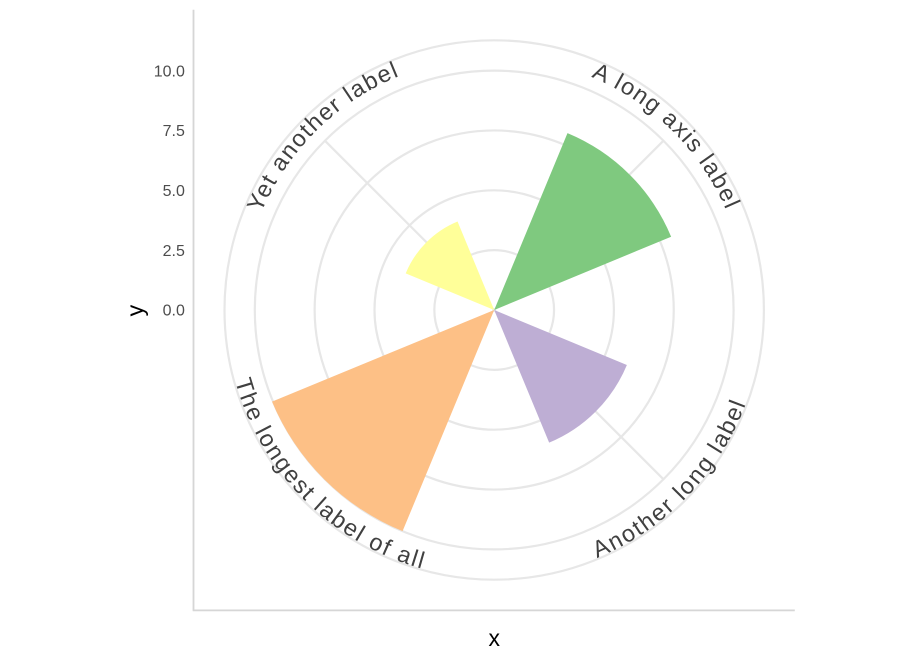 The height and width of the screenshot is (660, 924). What do you see at coordinates (174, 251) in the screenshot?
I see `svg-text: 2.5` at bounding box center [174, 251].